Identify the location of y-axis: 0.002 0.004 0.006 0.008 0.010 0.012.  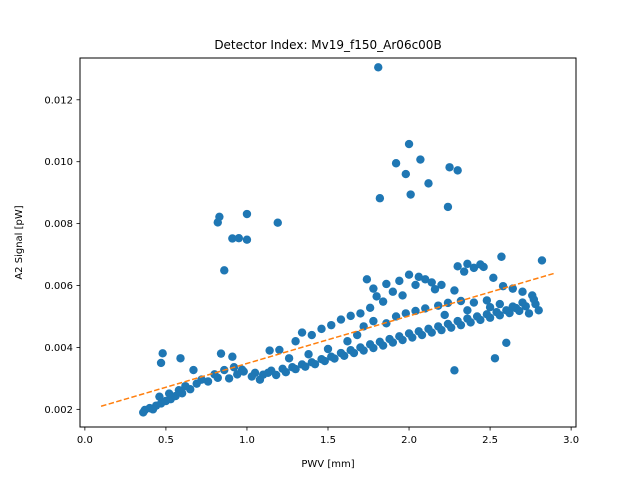
(62, 255).